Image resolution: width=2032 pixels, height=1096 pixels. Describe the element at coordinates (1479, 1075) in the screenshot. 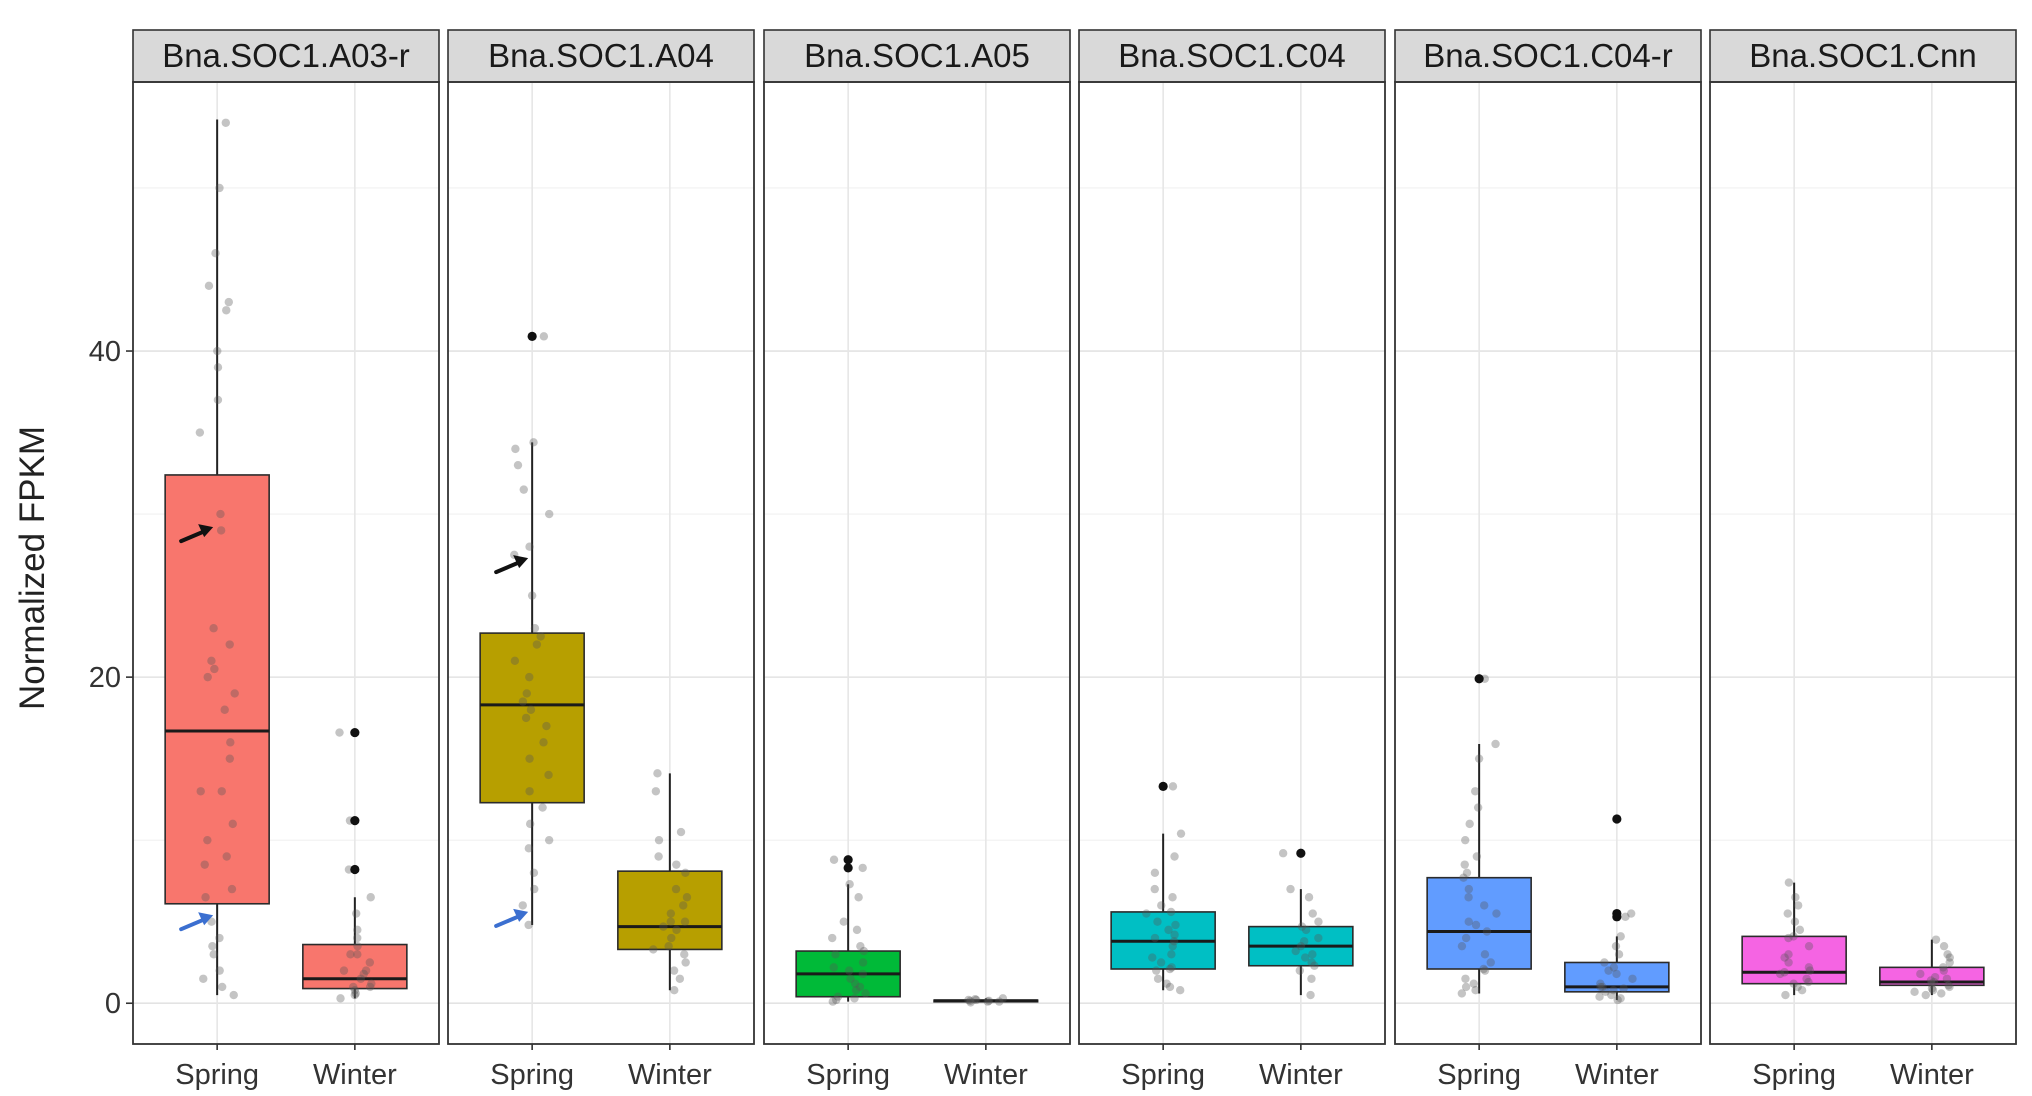

I see `x-tick-label: Spring` at that location.